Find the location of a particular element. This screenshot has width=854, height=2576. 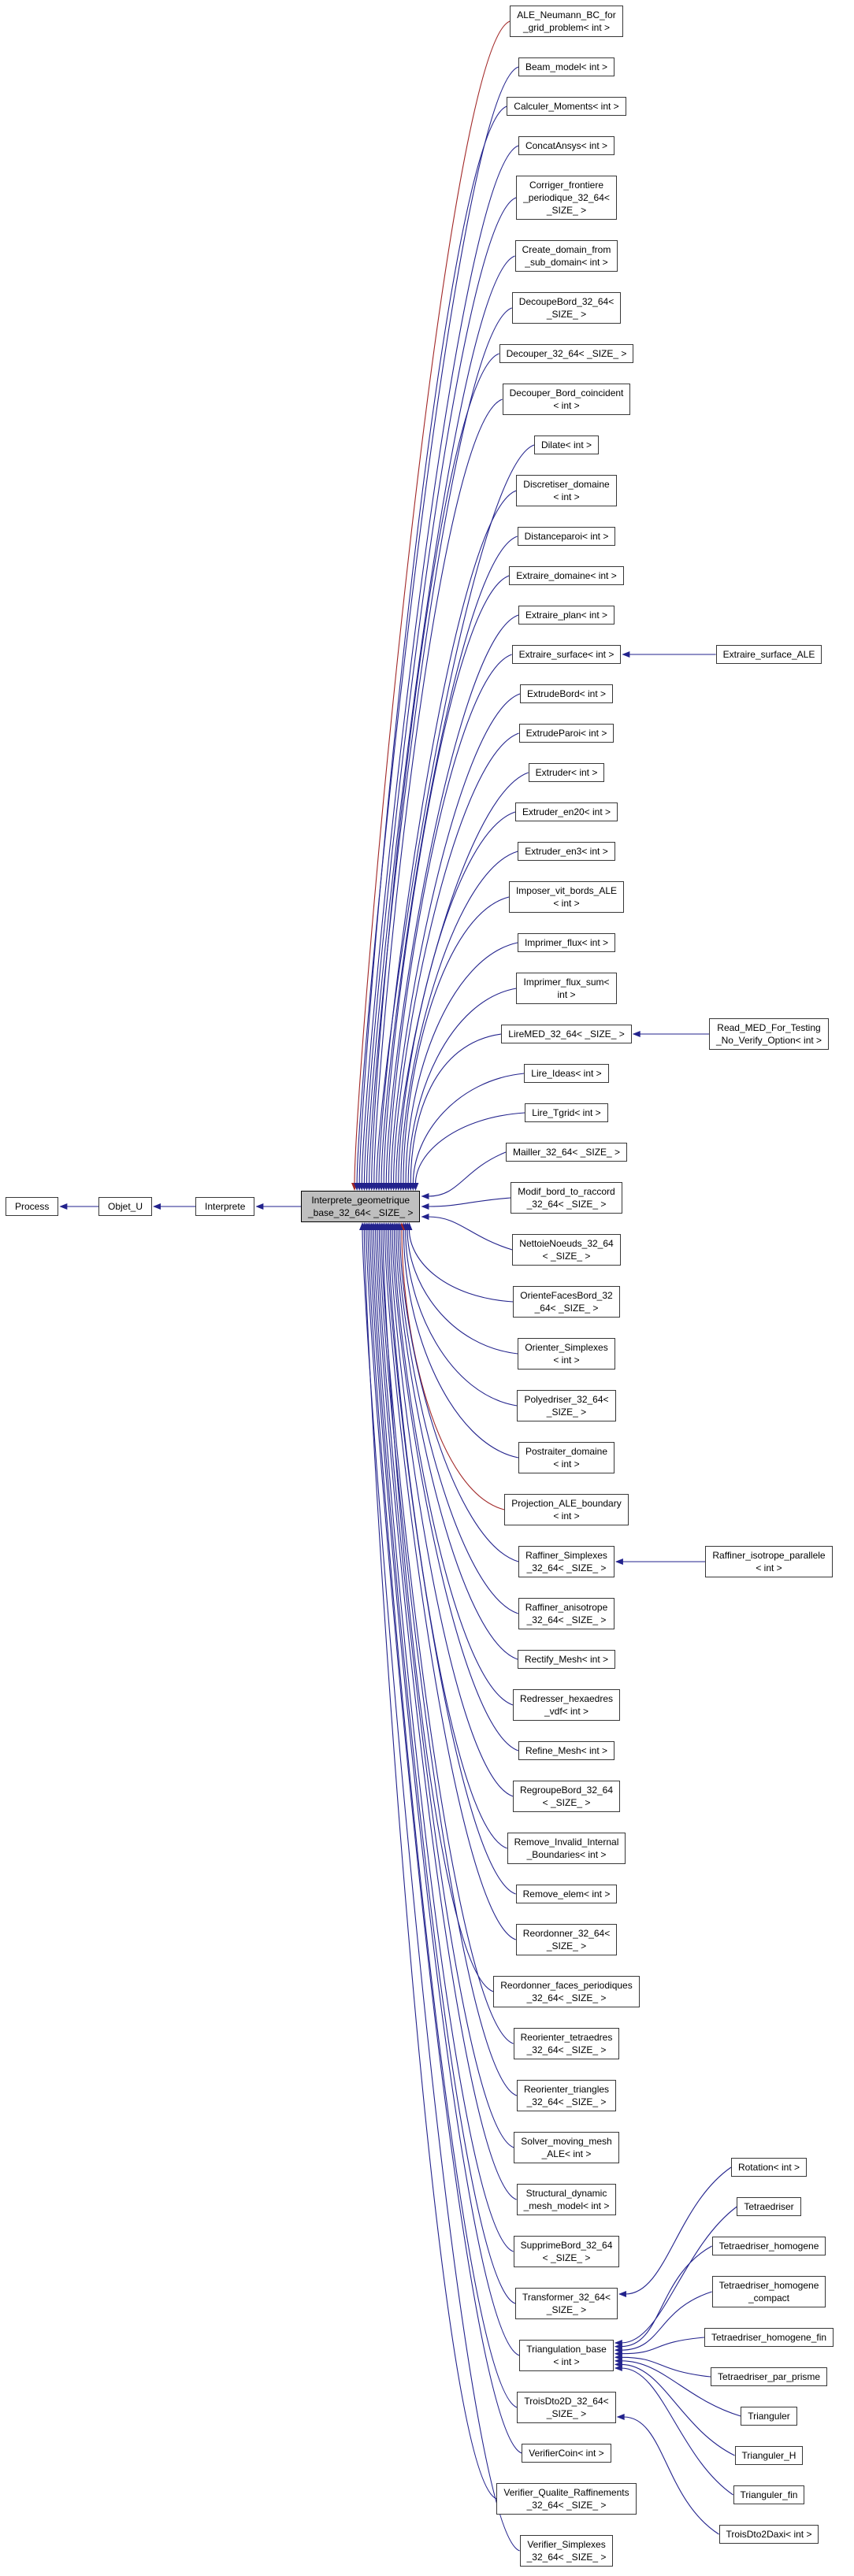

derived-node-discretiser-domaine: Discretiser_domaine < int > is located at coordinates (566, 490).